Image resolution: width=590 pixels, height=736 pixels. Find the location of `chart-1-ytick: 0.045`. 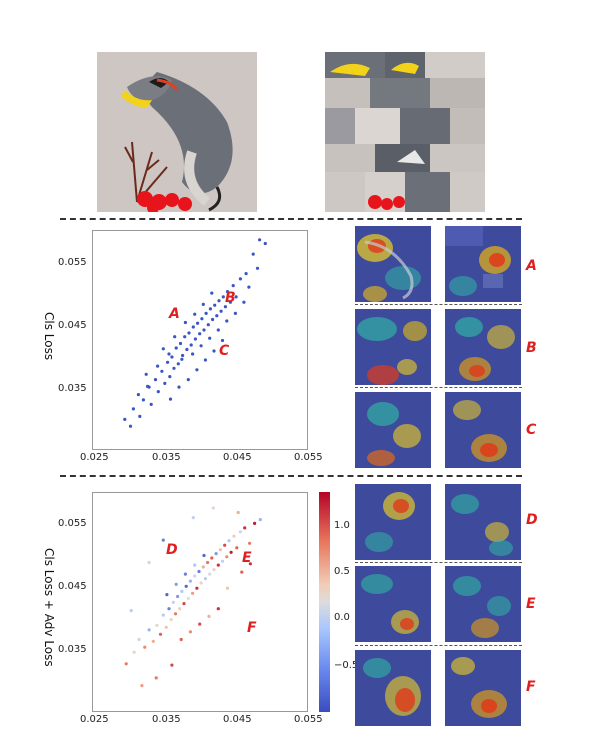

chart-1-ytick: 0.045 is located at coordinates (72, 325).